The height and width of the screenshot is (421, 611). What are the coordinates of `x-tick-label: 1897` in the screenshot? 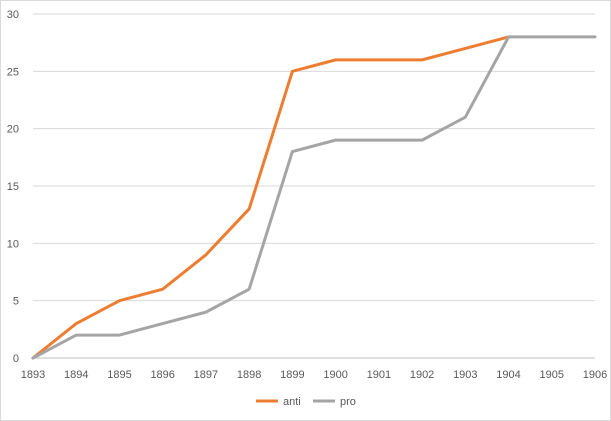 It's located at (206, 375).